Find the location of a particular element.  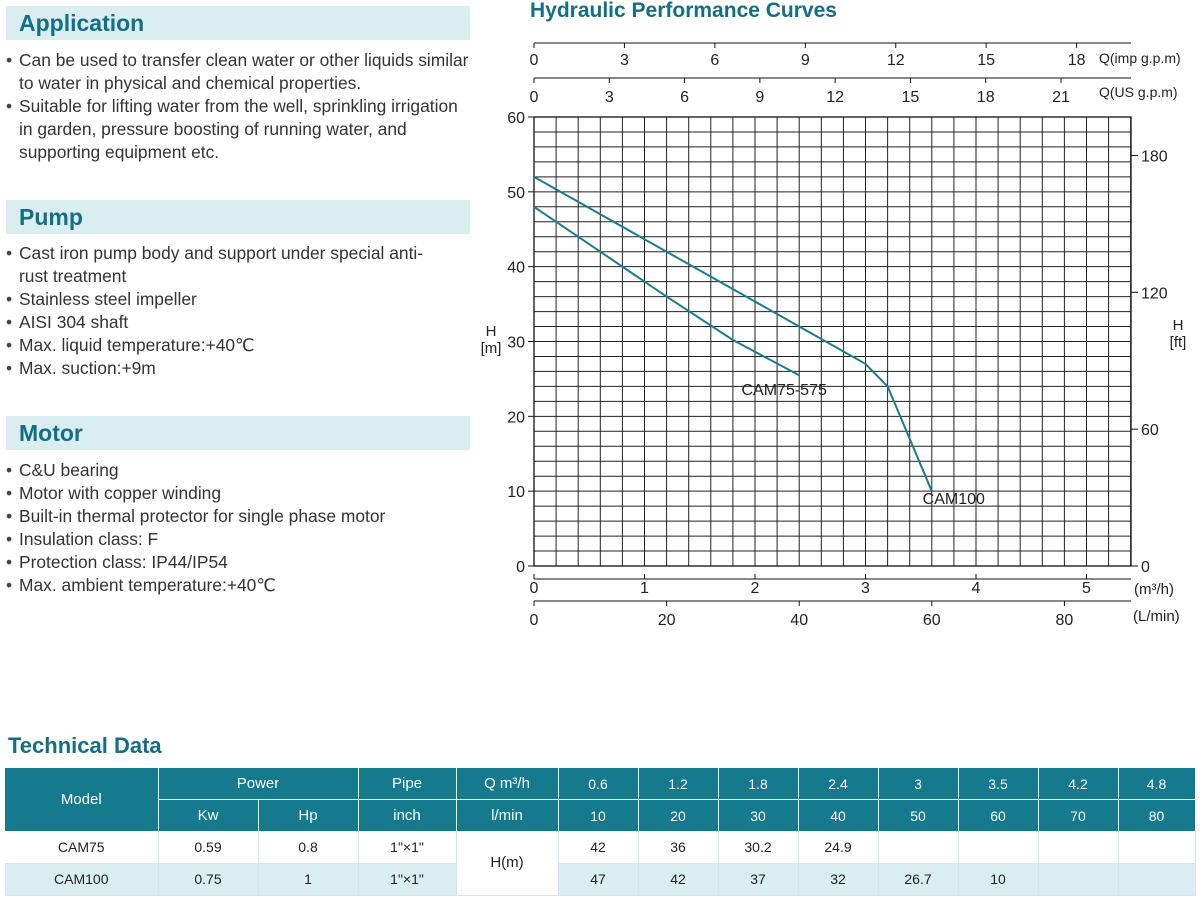

q-m3h-cell: 1.2 is located at coordinates (678, 784).